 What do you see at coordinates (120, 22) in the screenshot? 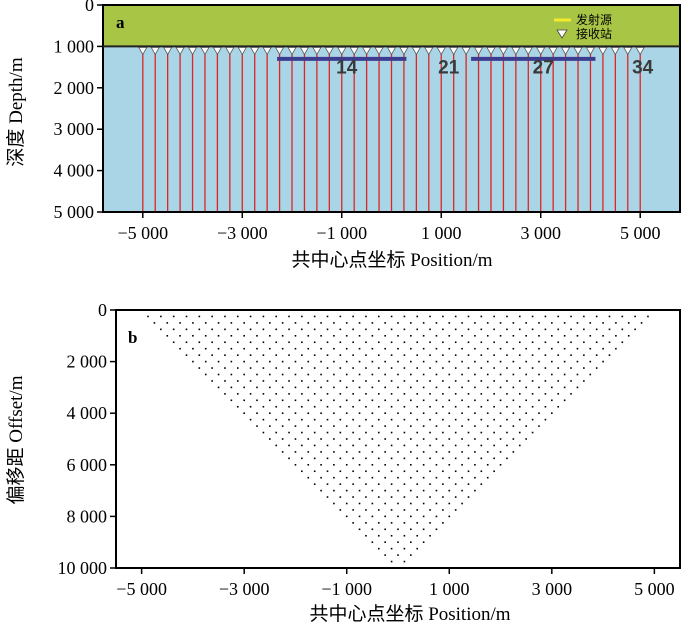
I see `panel-label: a` at bounding box center [120, 22].